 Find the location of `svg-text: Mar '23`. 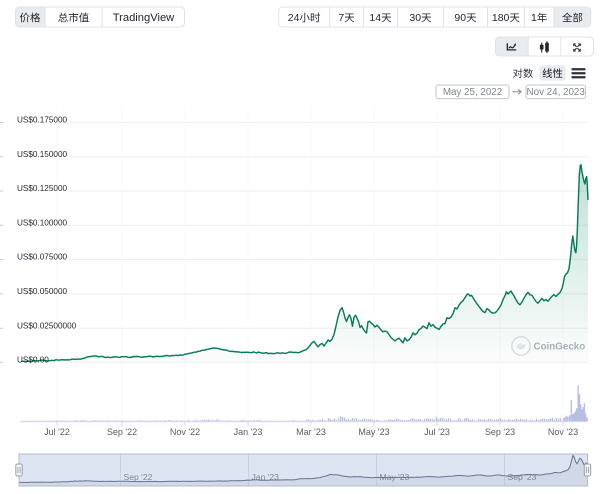

svg-text: Mar '23 is located at coordinates (311, 432).